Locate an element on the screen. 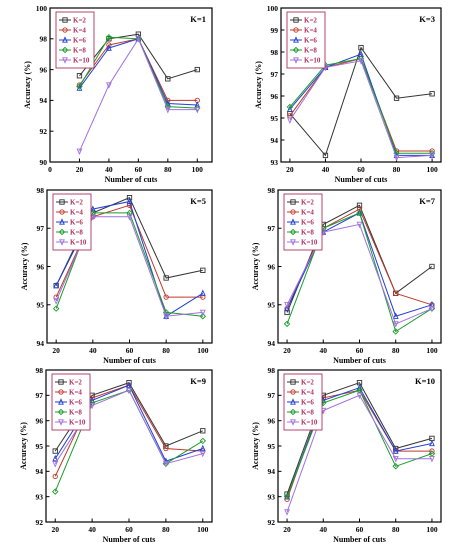 Image resolution: width=456 pixels, height=550 pixels. y-tick-label: 97 is located at coordinates (275, 74).